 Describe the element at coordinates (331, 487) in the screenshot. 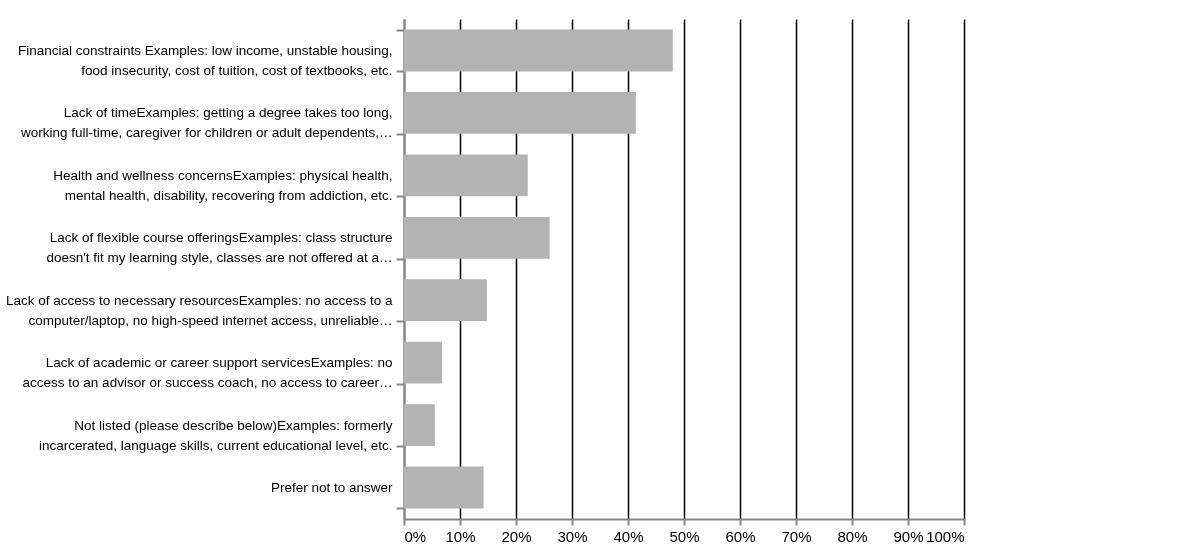

I see `y-tick-label: Prefer not to answer` at that location.